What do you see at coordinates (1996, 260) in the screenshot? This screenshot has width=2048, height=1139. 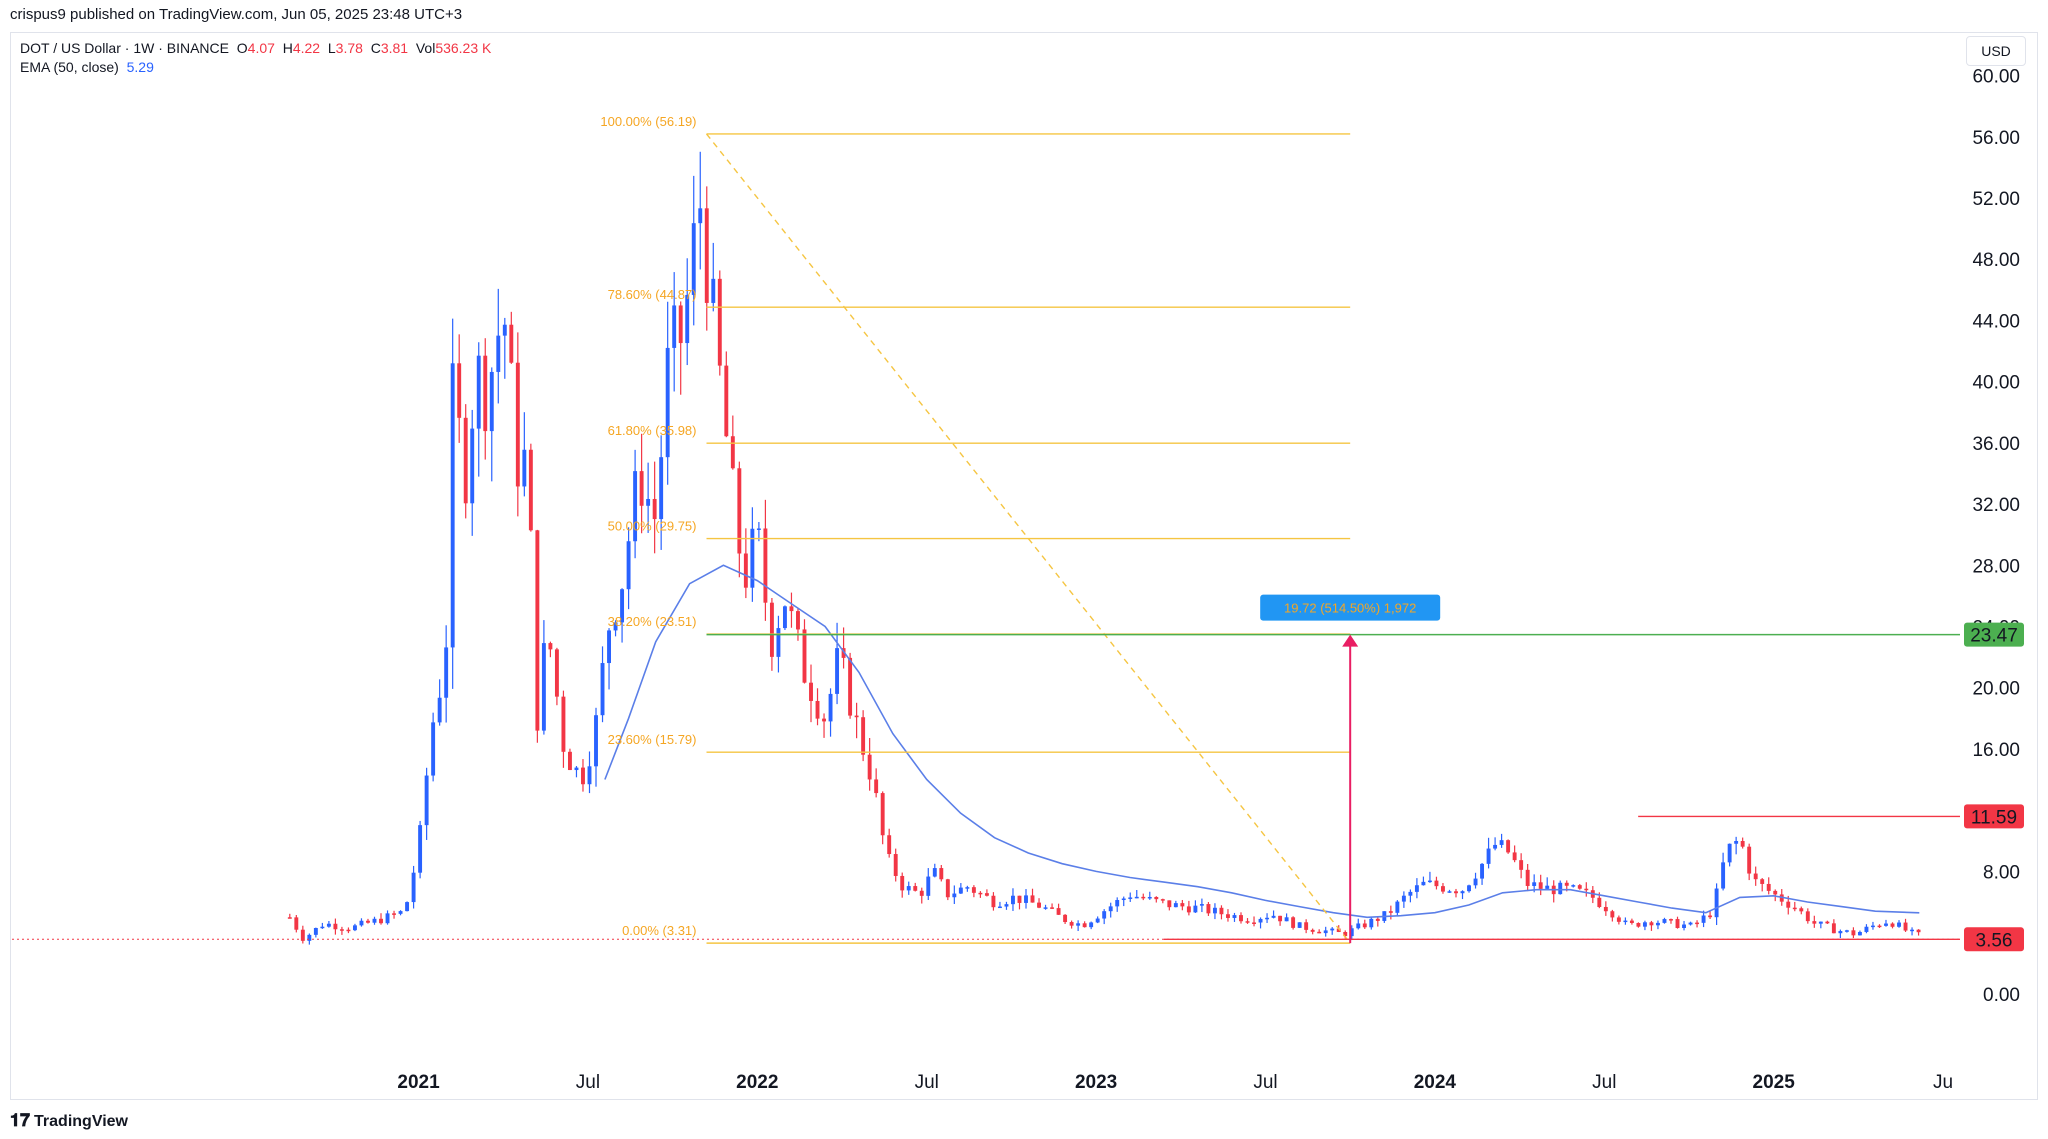 I see `y-axis-tick-label: 48.00` at bounding box center [1996, 260].